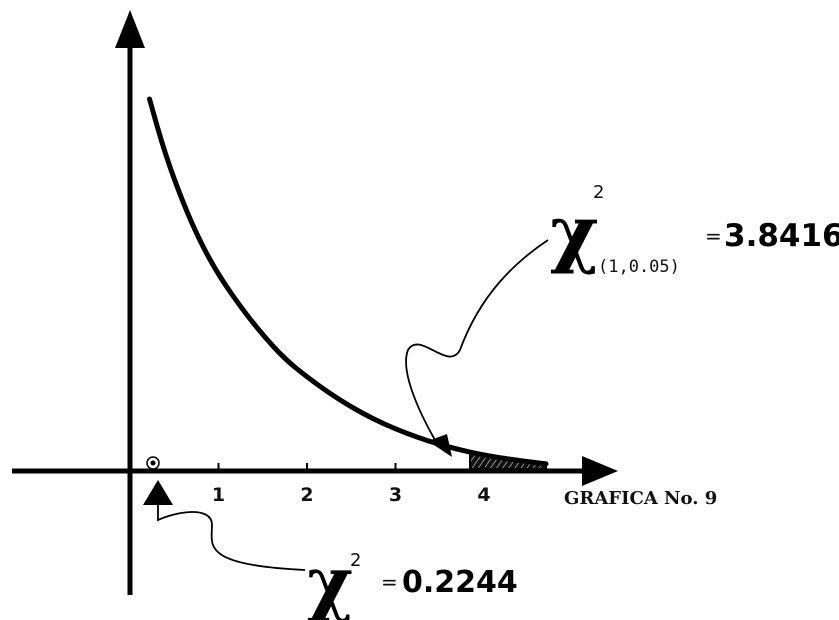 This screenshot has height=620, width=839. I want to click on x-tick-label: 2, so click(306, 495).